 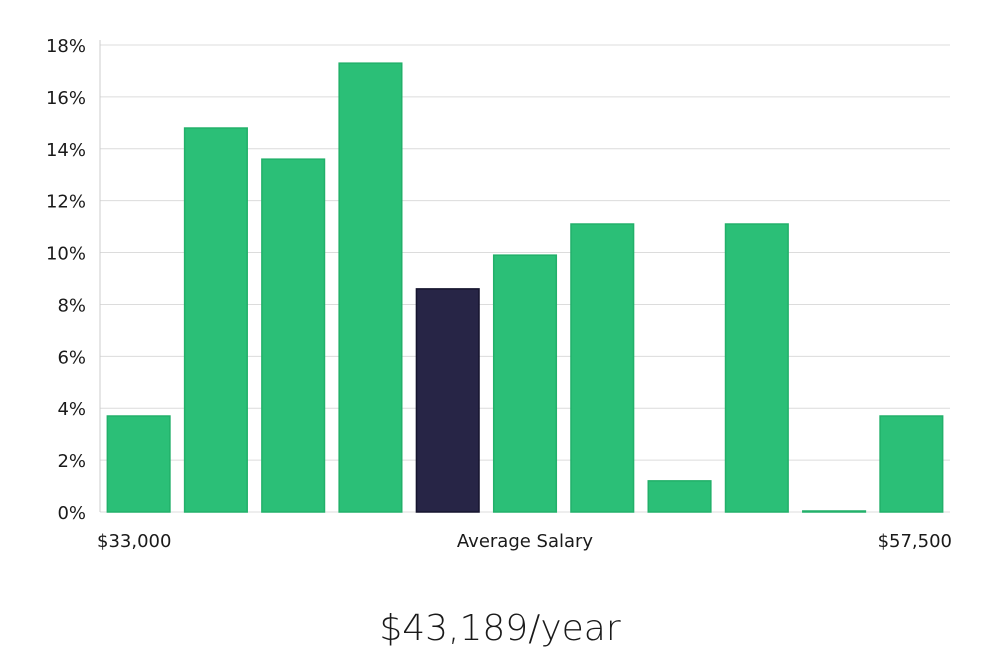 I want to click on x-label-max: $57,500, so click(x=915, y=541).